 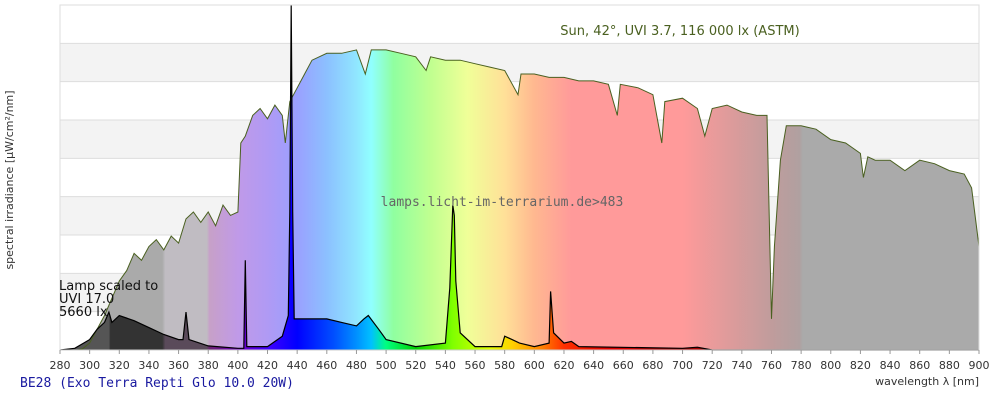 What do you see at coordinates (949, 365) in the screenshot?
I see `x-tick-label: 880` at bounding box center [949, 365].